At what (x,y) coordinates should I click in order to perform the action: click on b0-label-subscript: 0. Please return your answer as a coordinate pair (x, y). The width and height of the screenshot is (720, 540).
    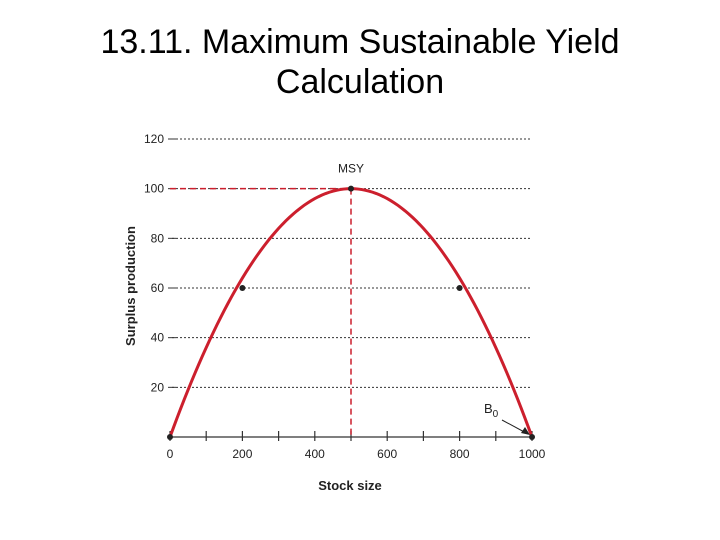
    Looking at the image, I should click on (496, 414).